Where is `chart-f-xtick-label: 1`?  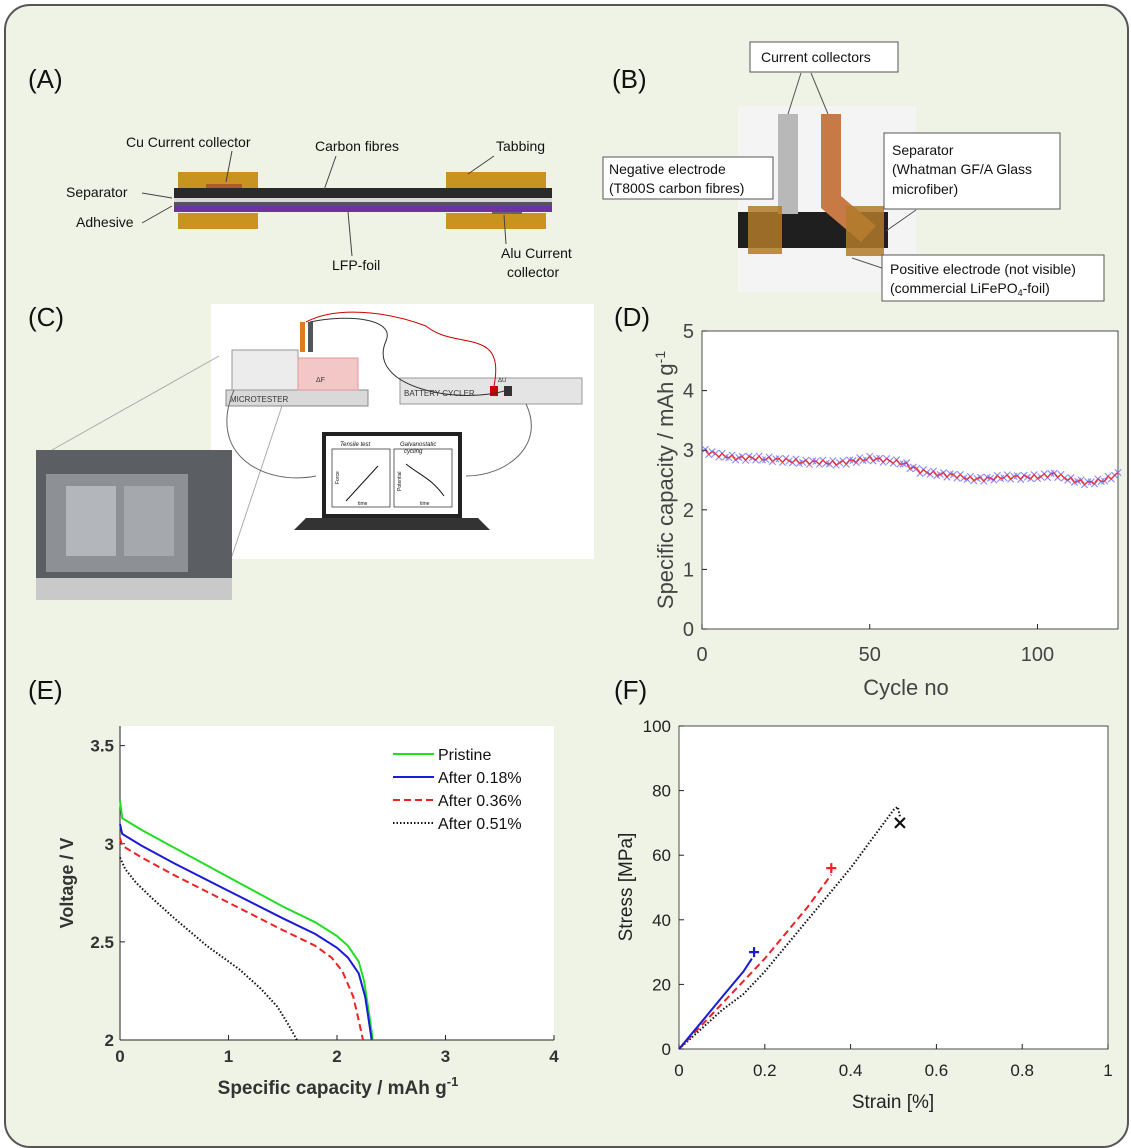
chart-f-xtick-label: 1 is located at coordinates (1107, 1070).